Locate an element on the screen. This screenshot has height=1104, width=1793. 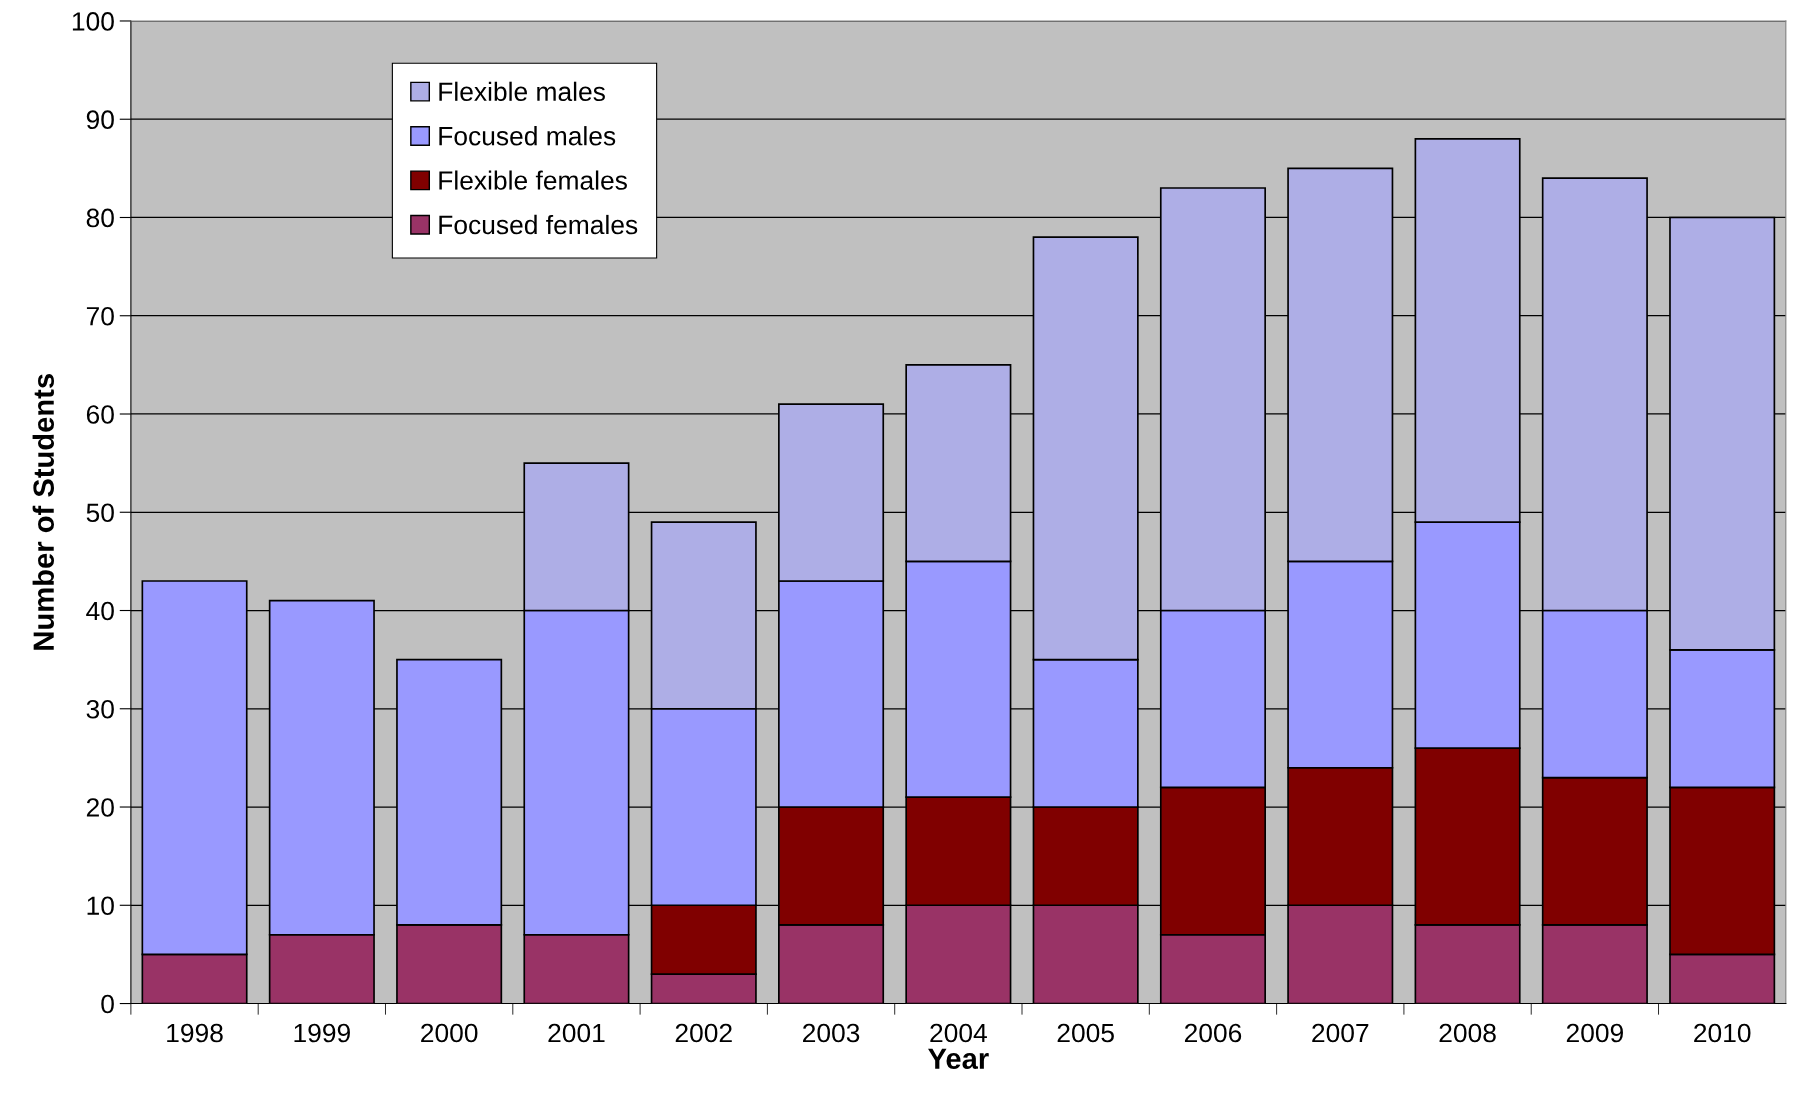
x-axis-title: Year is located at coordinates (958, 1058).